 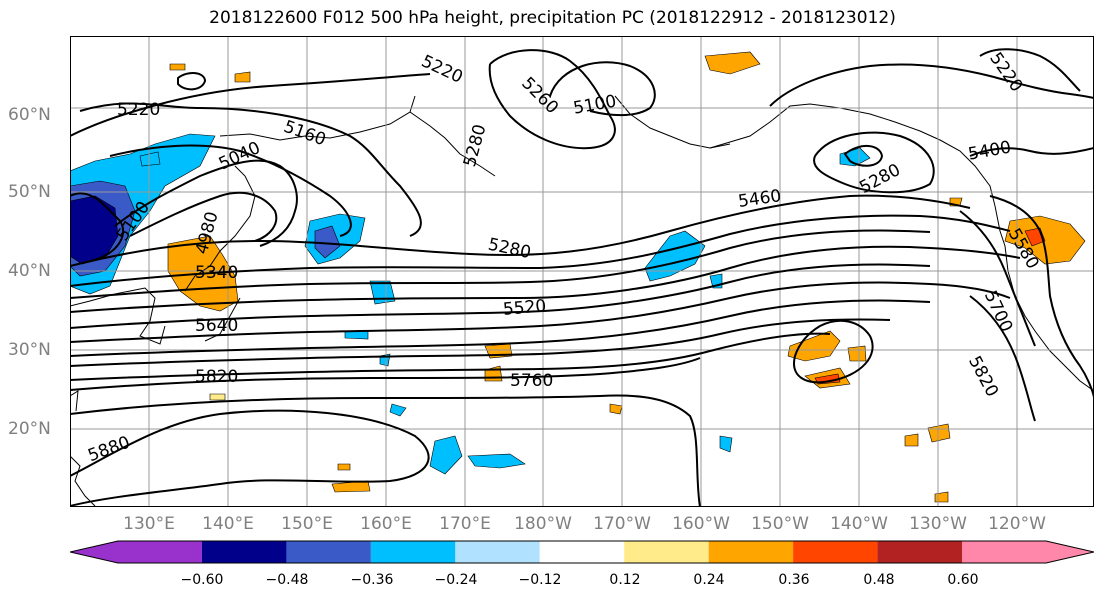 I want to click on colorbar-tick-label: 0.60, so click(x=963, y=580).